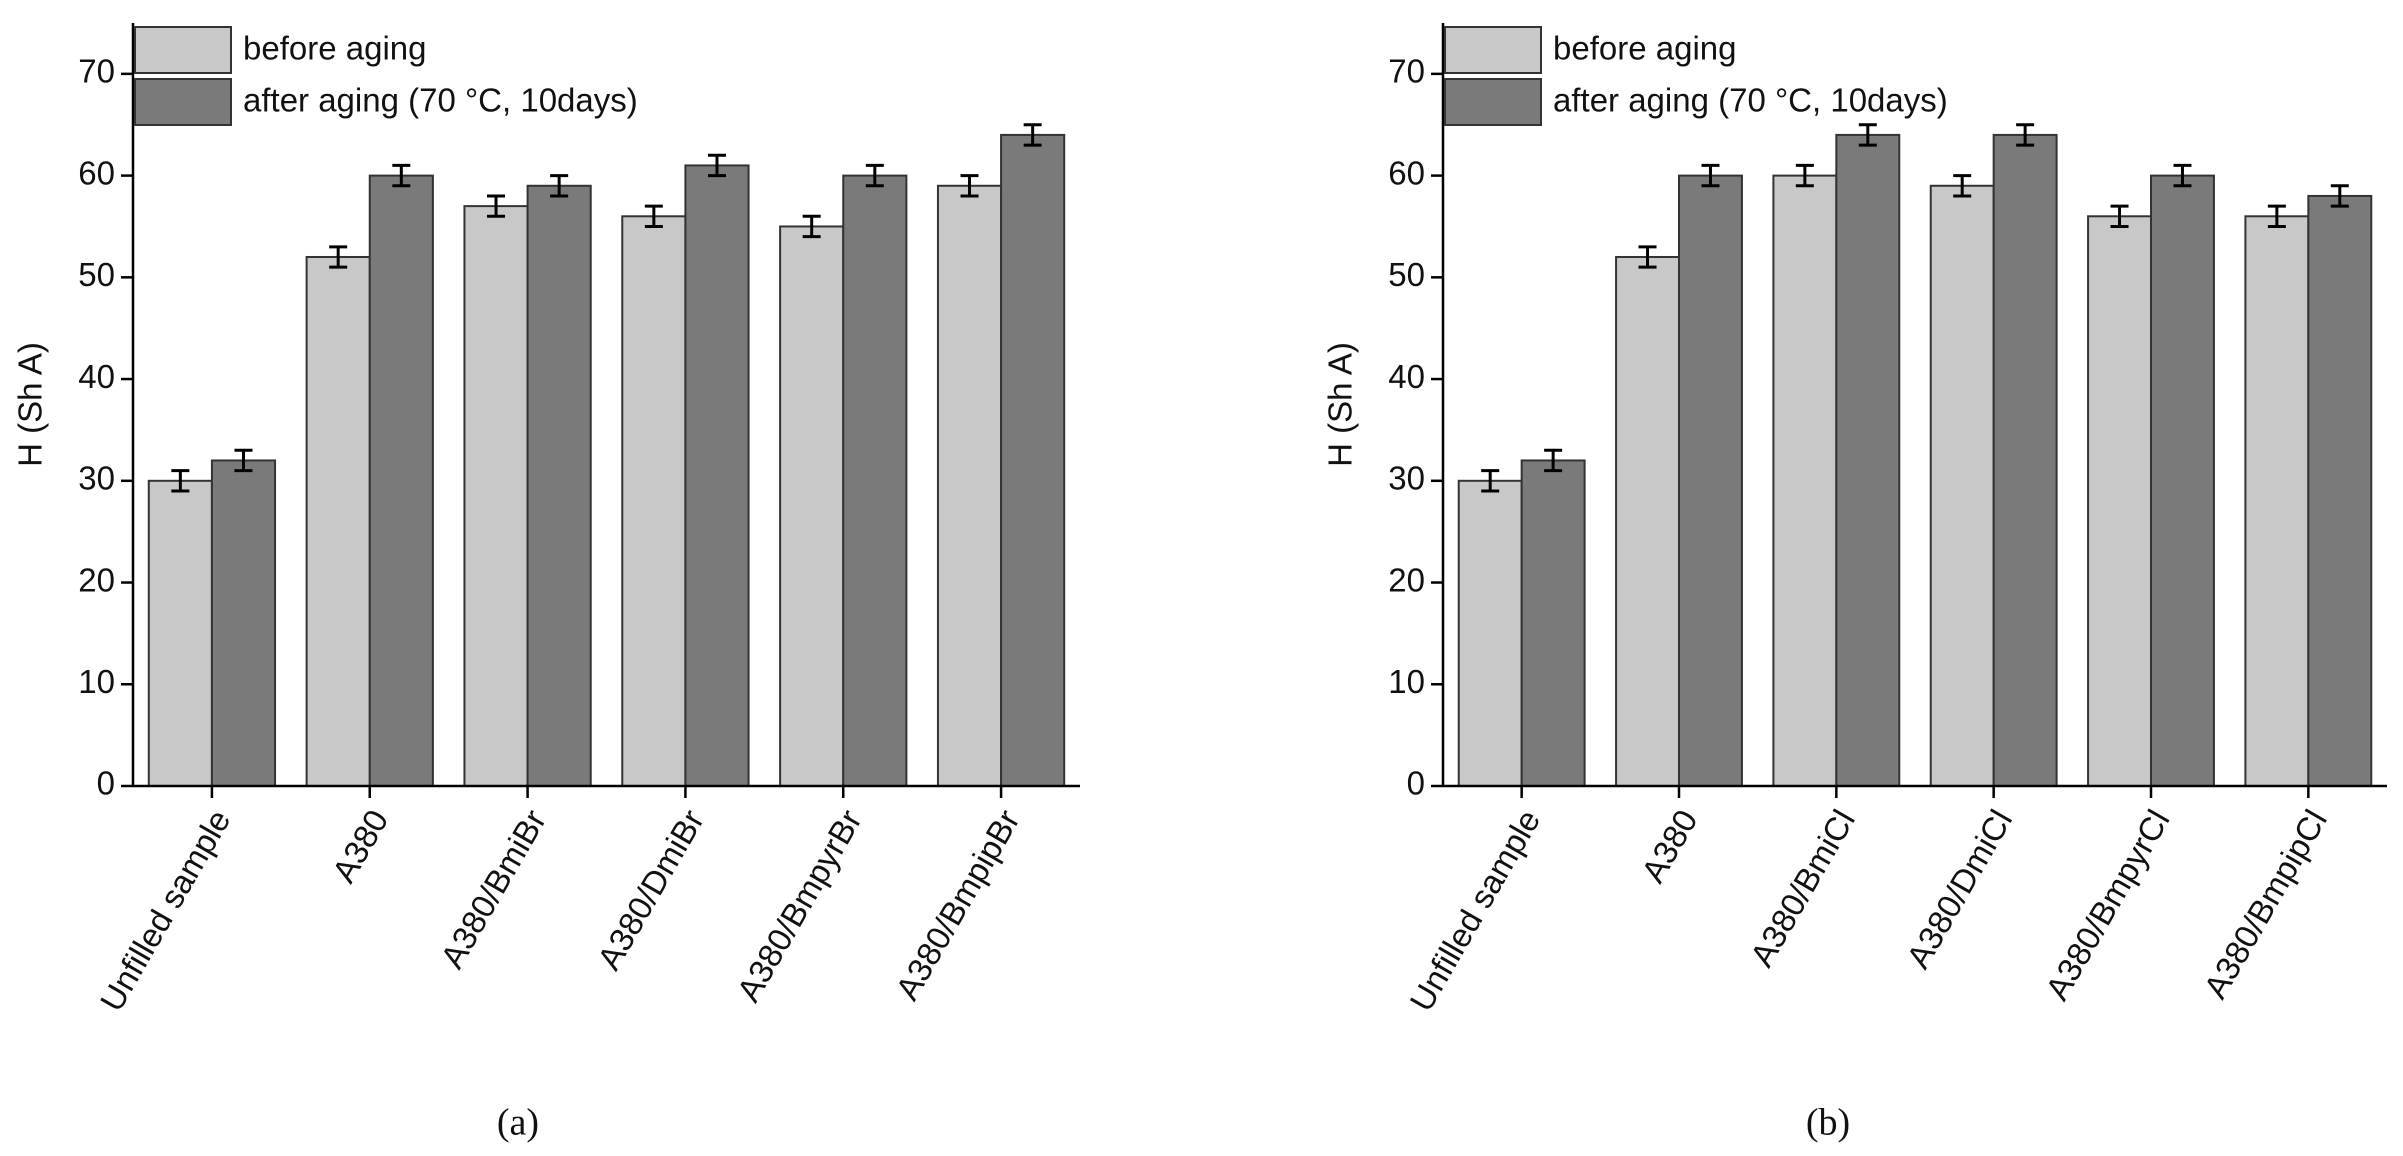 This screenshot has width=2403, height=1156. I want to click on caption: (a), so click(518, 1123).